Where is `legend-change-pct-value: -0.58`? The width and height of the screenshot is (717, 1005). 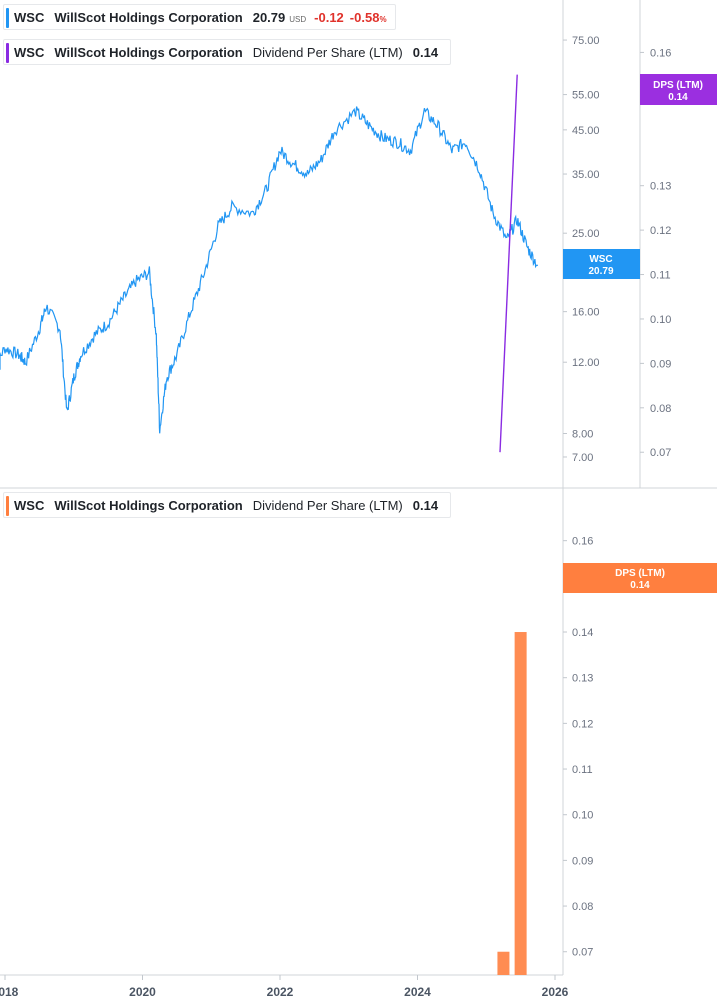 legend-change-pct-value: -0.58 is located at coordinates (364, 17).